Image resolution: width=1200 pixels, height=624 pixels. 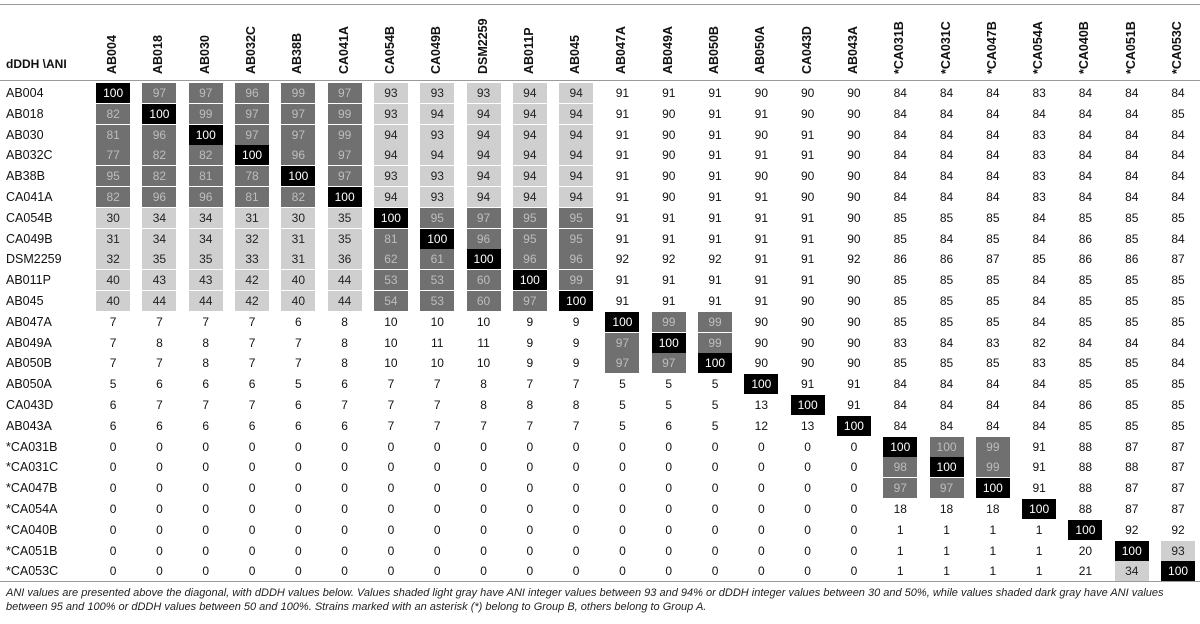 I want to click on table-cell: 1, so click(x=993, y=571).